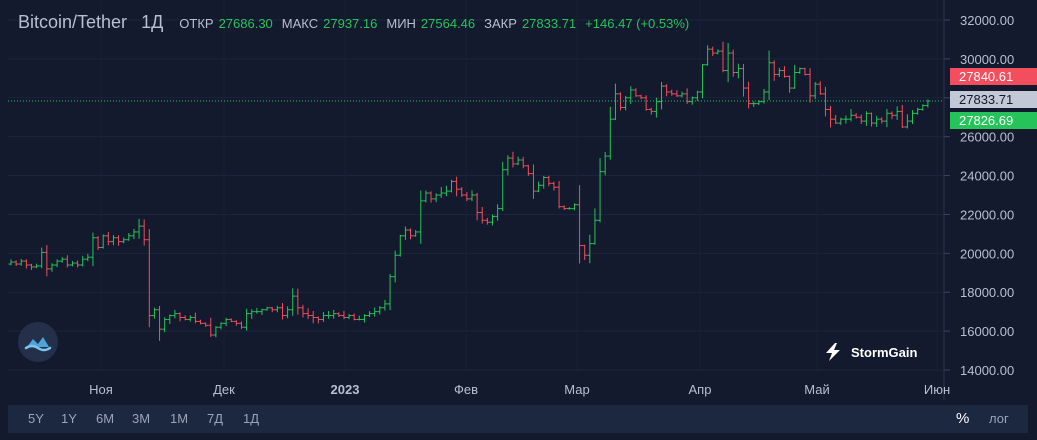 Image resolution: width=1037 pixels, height=440 pixels. I want to click on range-7d-button: 7Д, so click(215, 418).